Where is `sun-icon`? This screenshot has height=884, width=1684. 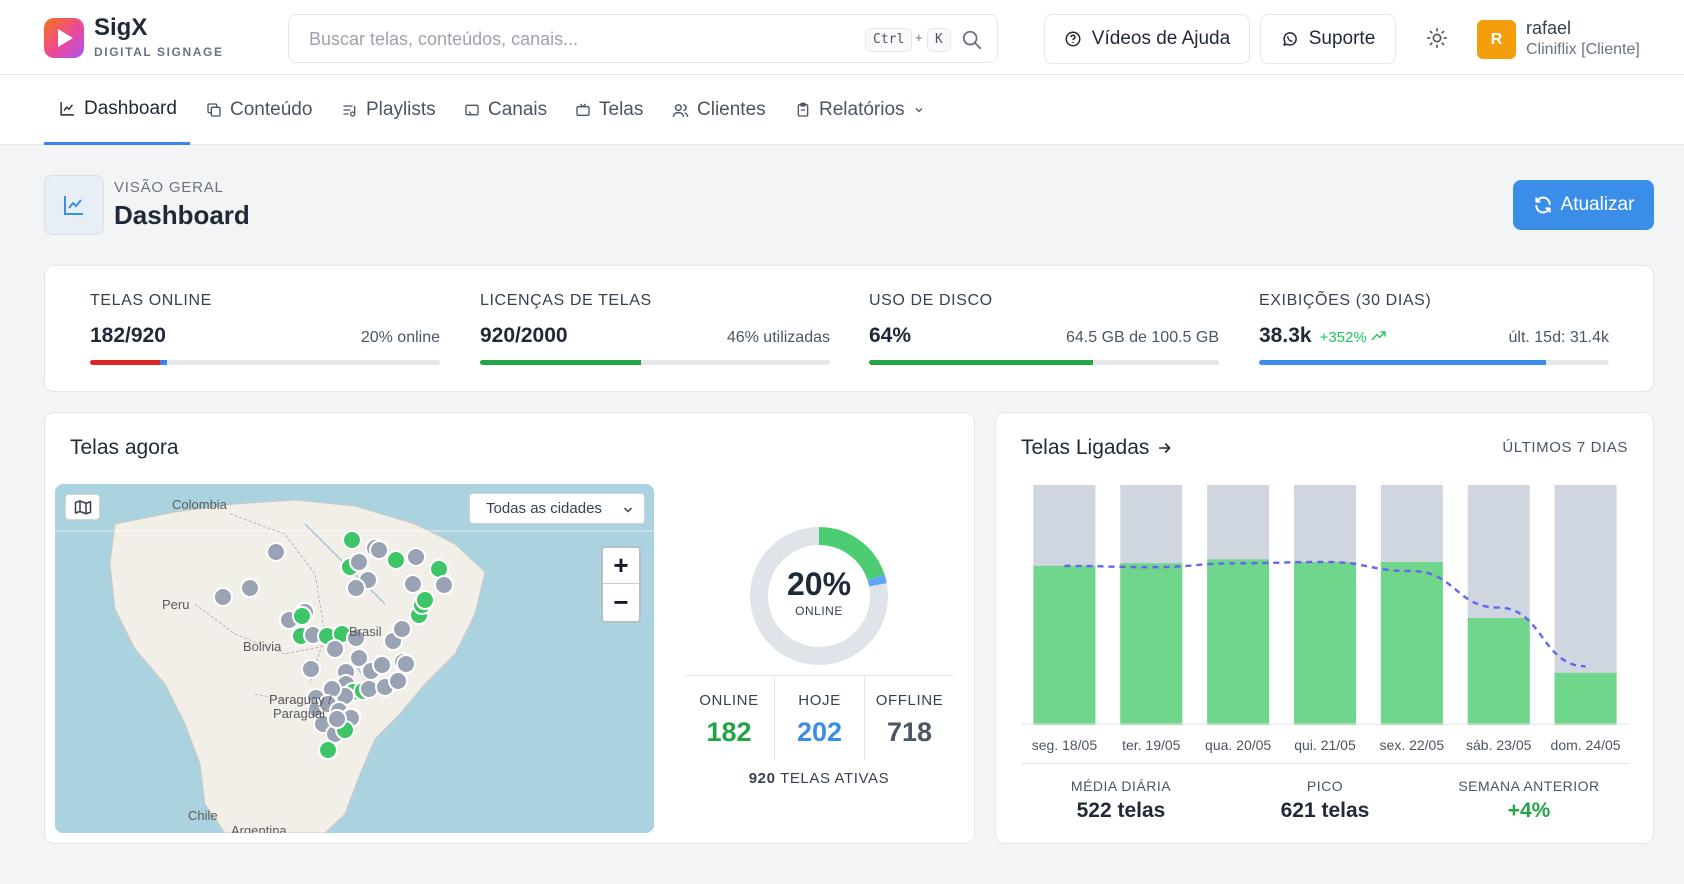 sun-icon is located at coordinates (1437, 38).